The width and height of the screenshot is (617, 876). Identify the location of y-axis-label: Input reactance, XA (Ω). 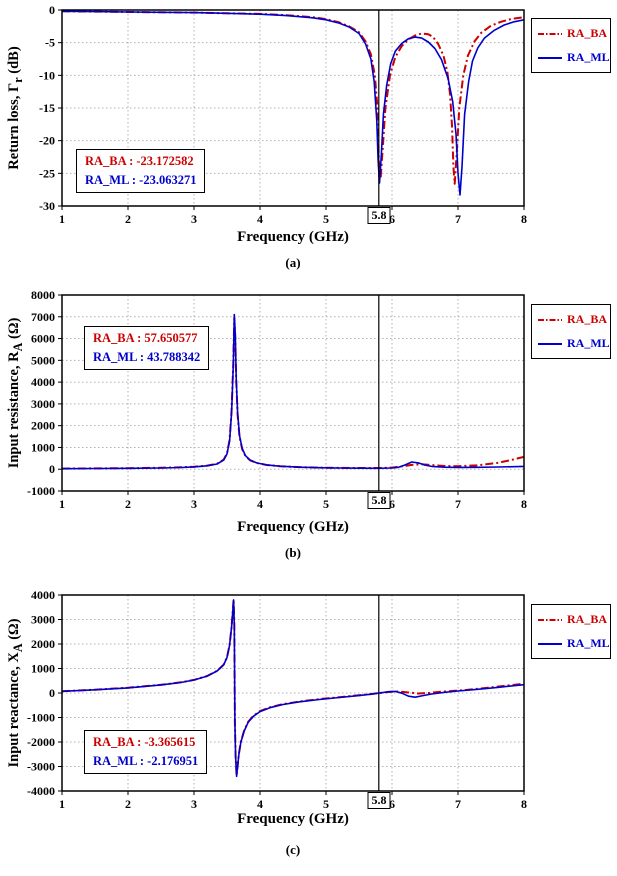
(16, 693).